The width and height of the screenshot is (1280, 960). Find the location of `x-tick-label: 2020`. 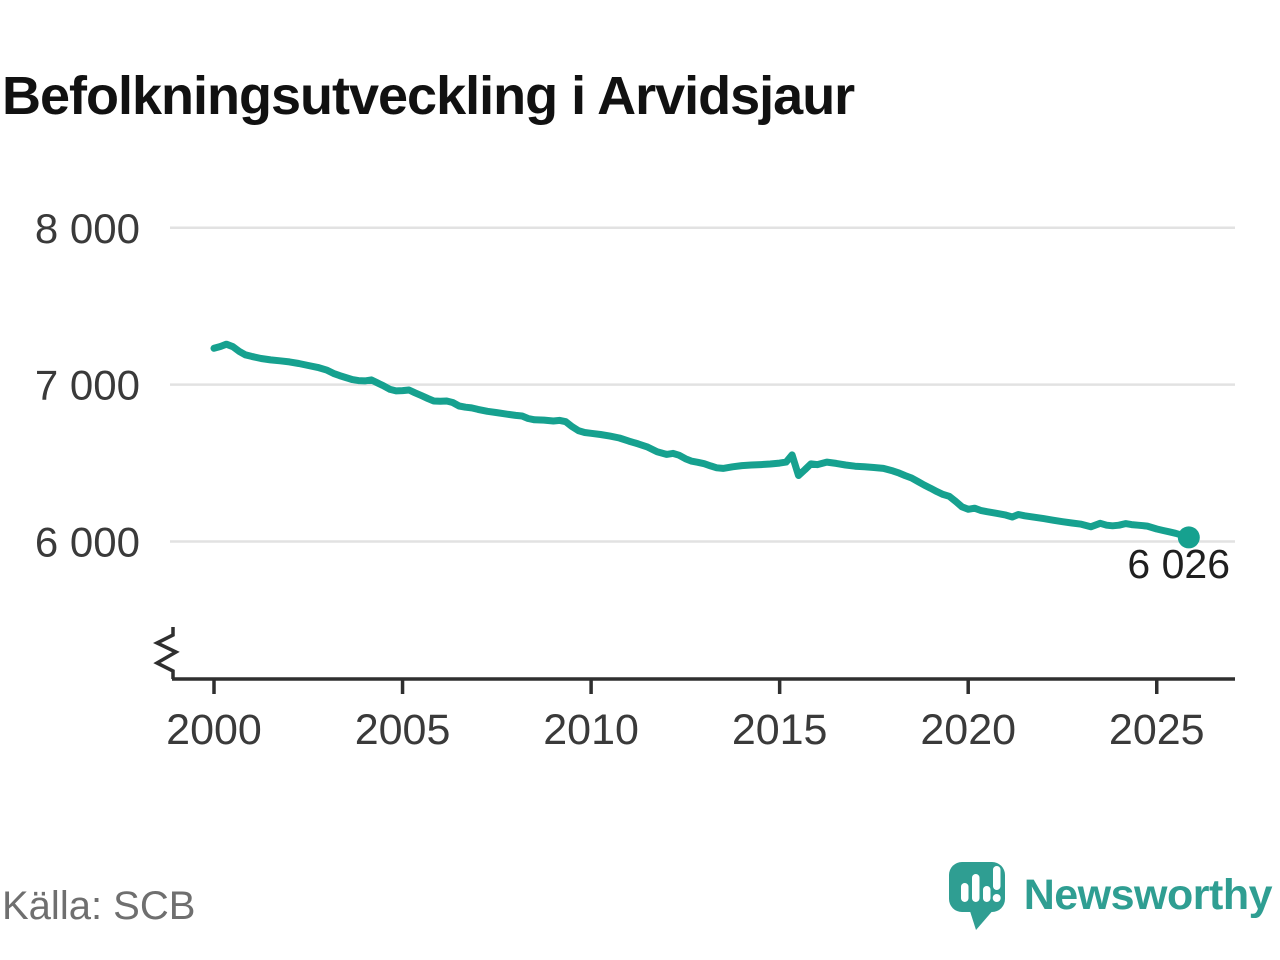

x-tick-label: 2020 is located at coordinates (968, 730).